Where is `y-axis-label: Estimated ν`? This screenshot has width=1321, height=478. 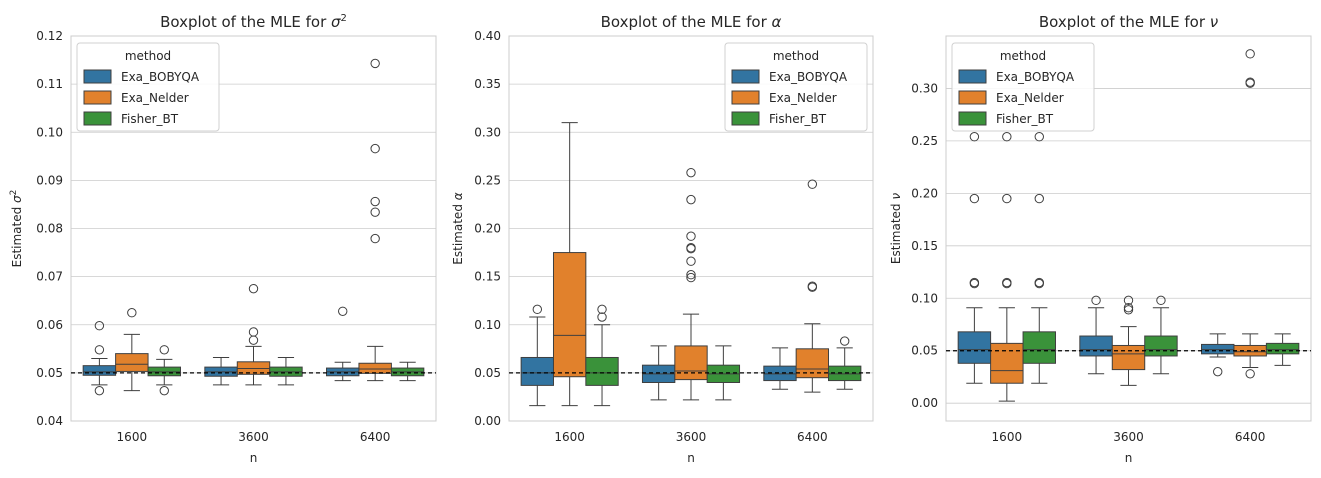 y-axis-label: Estimated ν is located at coordinates (896, 228).